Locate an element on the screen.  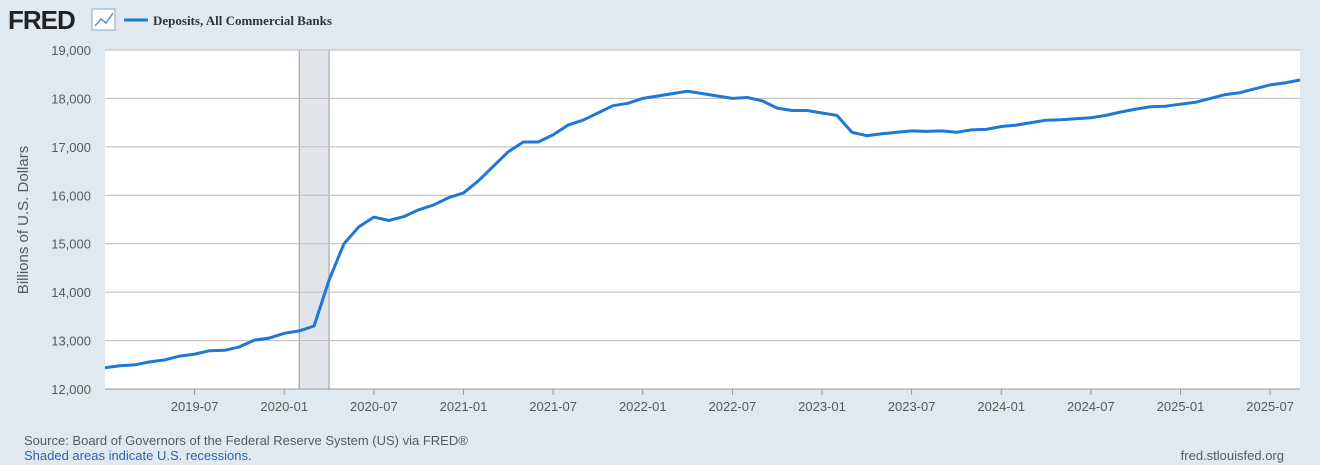
x-tick-label: 2024-07 is located at coordinates (1091, 406).